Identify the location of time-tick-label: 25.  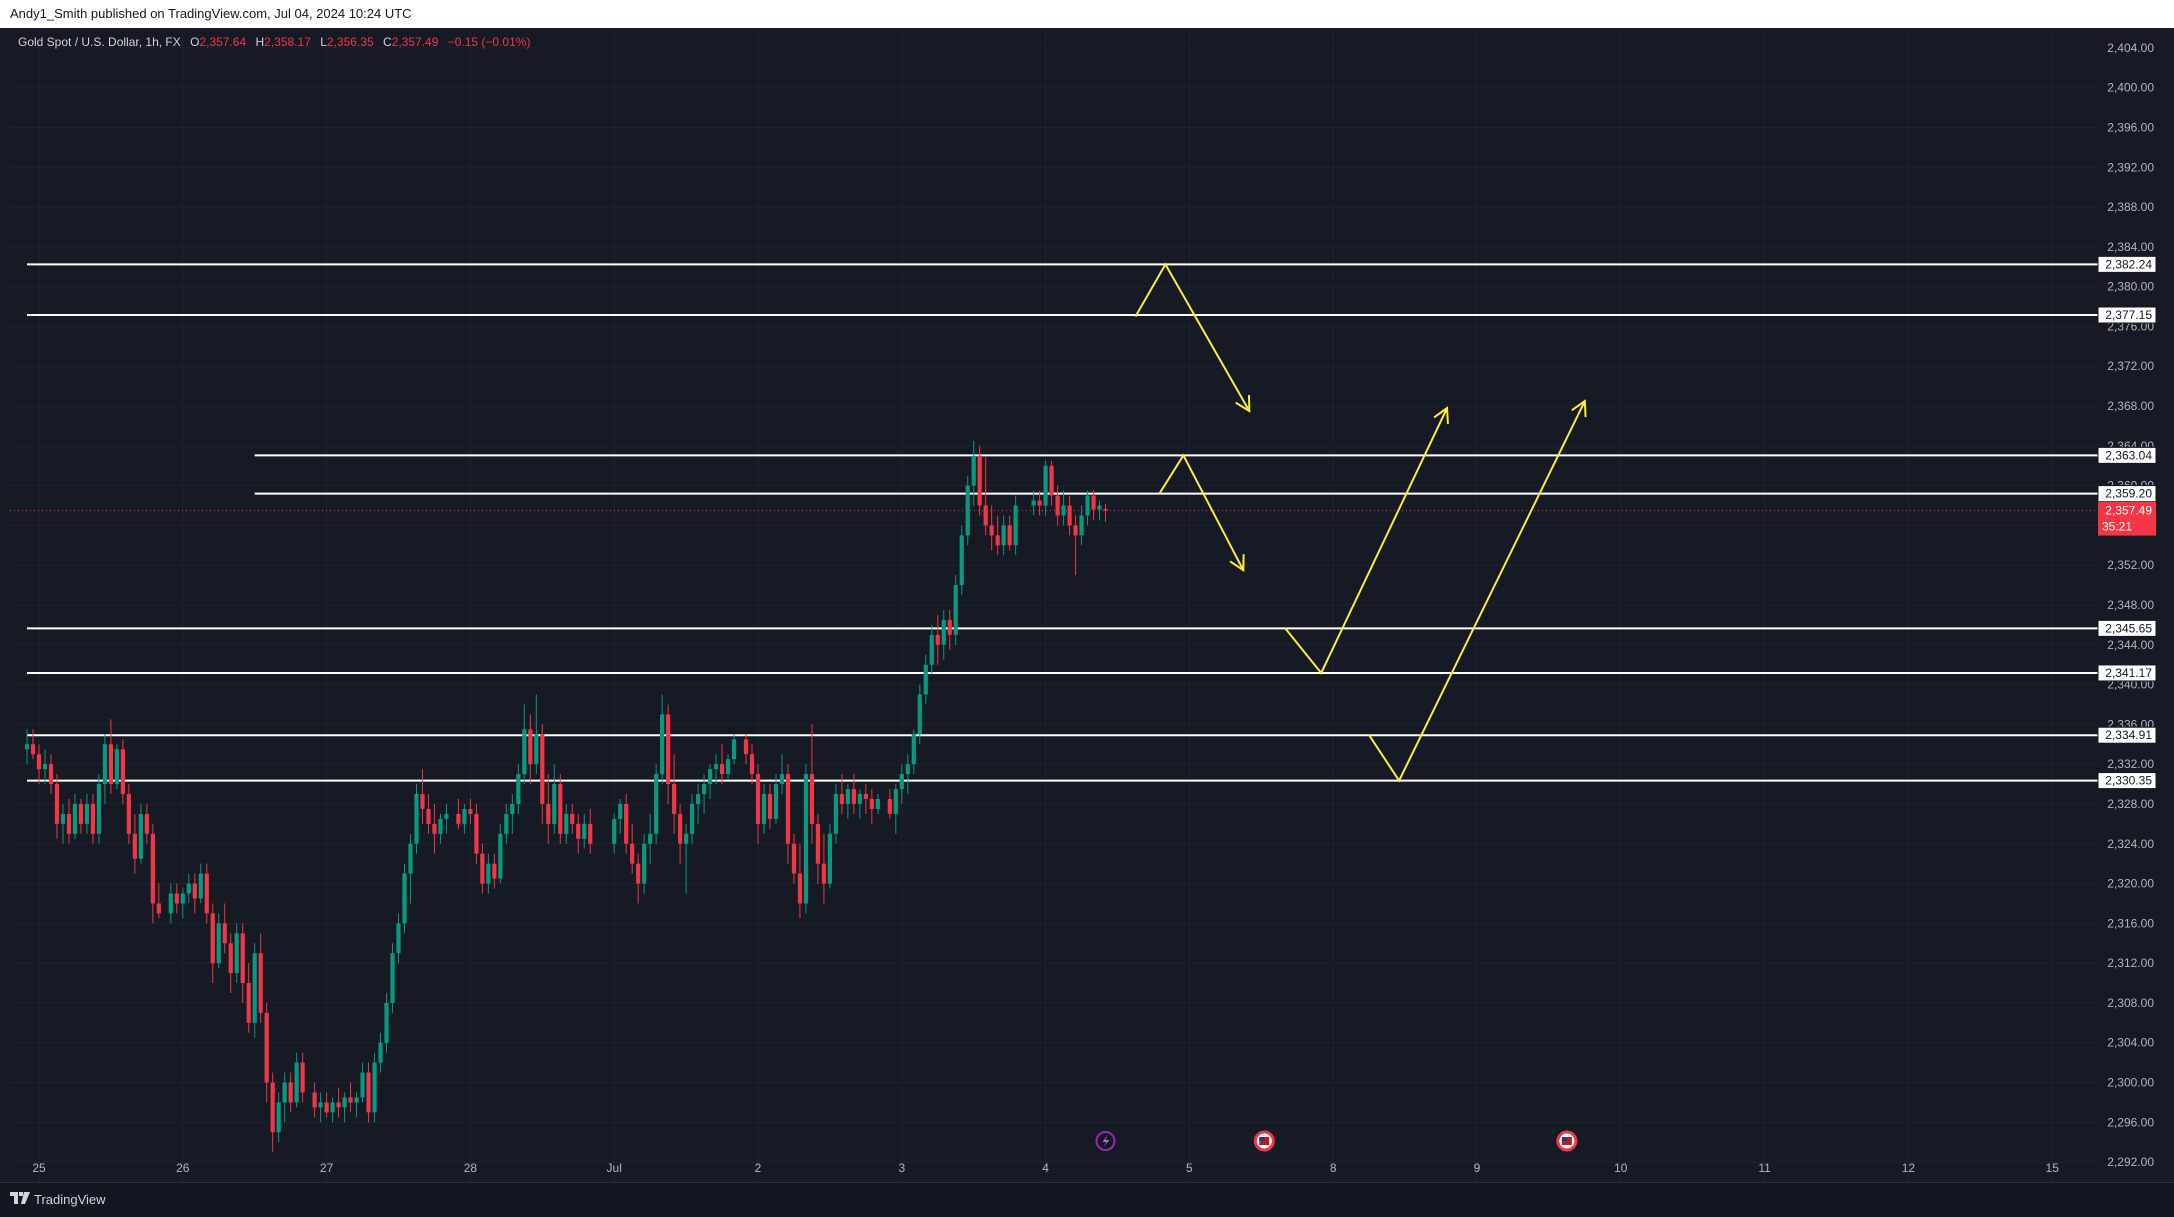
(39, 1168).